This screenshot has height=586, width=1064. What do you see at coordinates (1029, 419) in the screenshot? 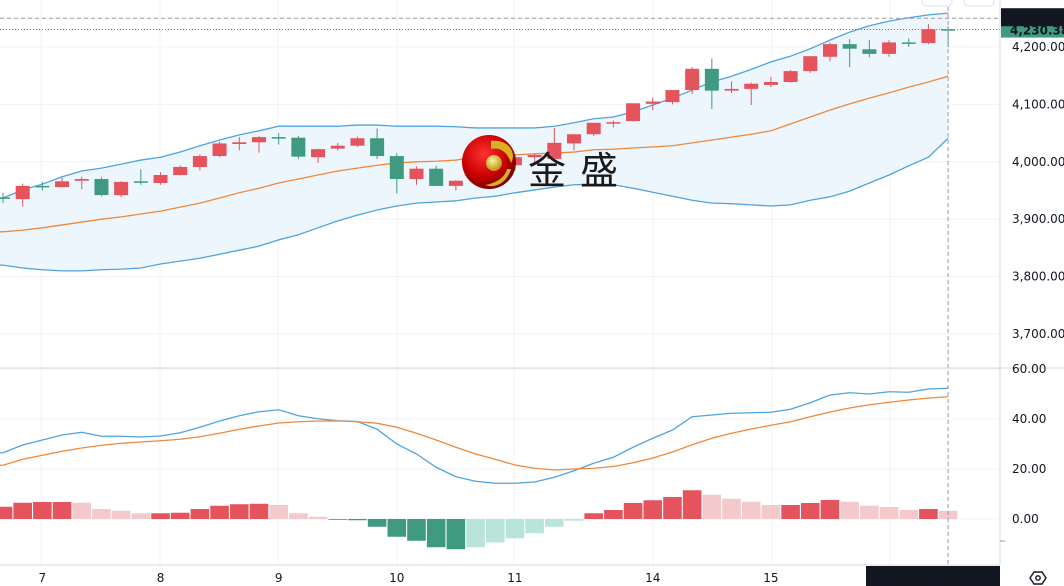
I see `osc-tick-label: 40.00` at bounding box center [1029, 419].